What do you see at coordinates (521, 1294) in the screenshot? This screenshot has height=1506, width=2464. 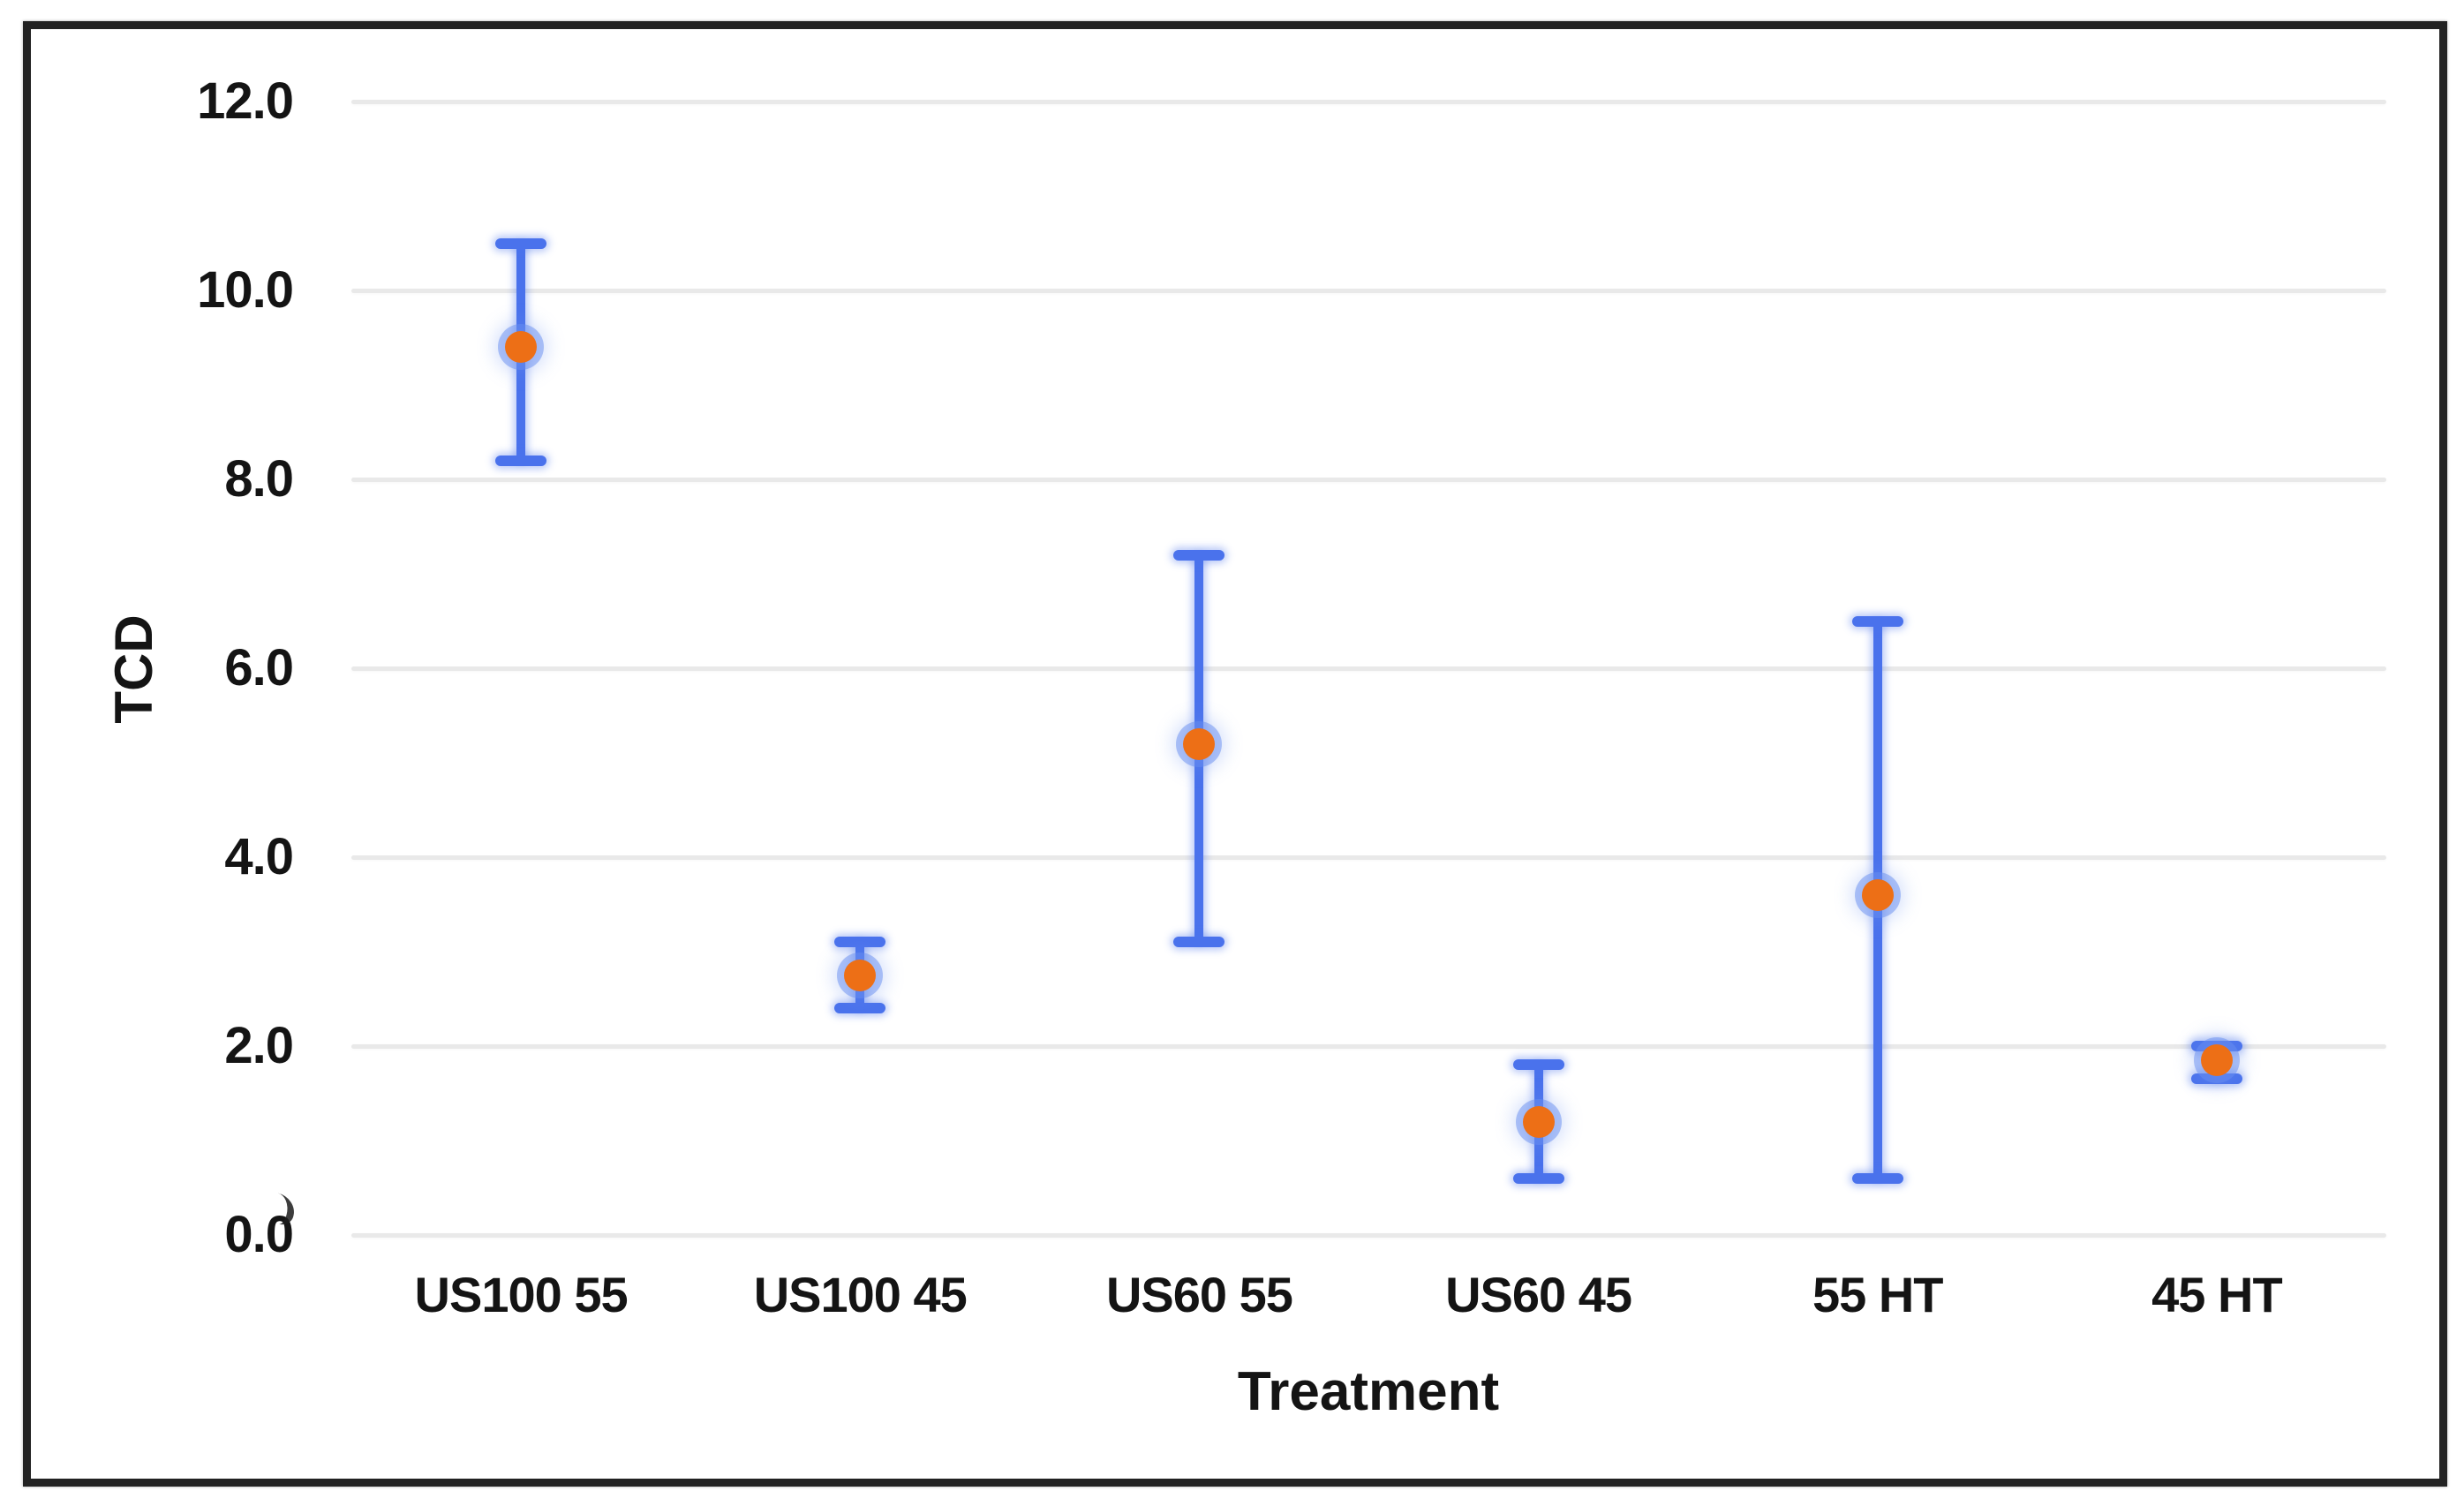 I see `x-category-label-us100-55: US100 55` at bounding box center [521, 1294].